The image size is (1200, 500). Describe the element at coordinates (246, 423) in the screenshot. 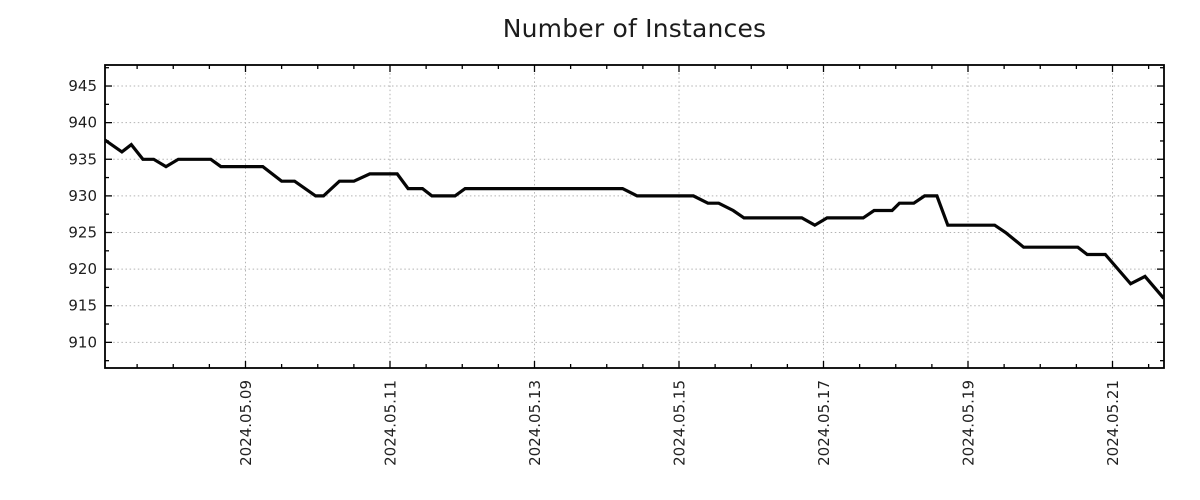

I see `x-tick-label: 2024.05.09` at that location.